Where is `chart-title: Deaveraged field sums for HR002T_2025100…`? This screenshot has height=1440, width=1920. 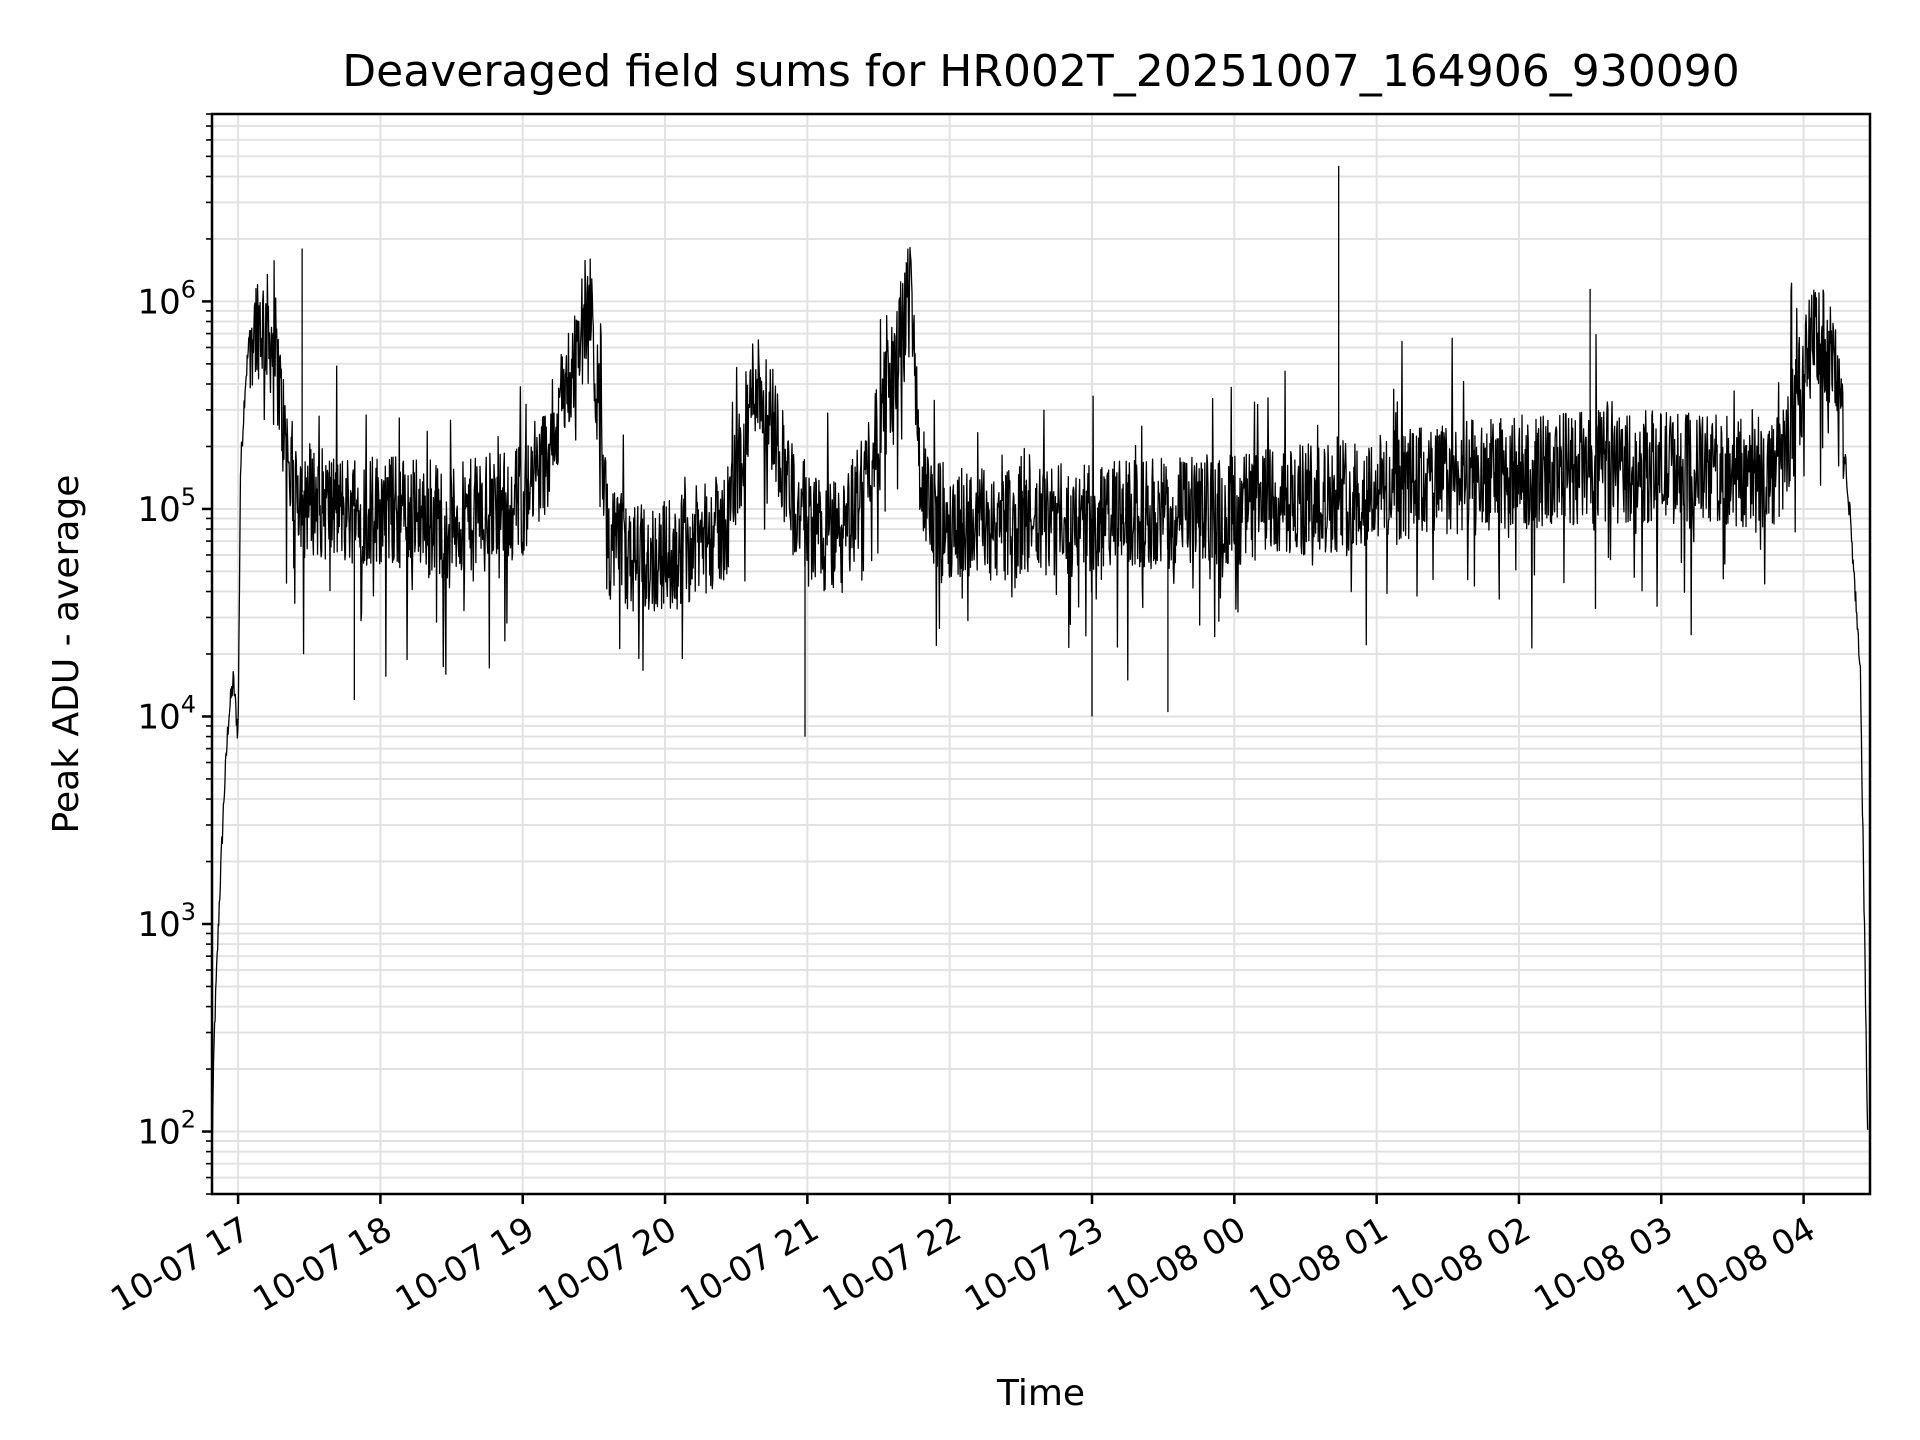 chart-title: Deaveraged field sums for HR002T_2025100… is located at coordinates (1040, 71).